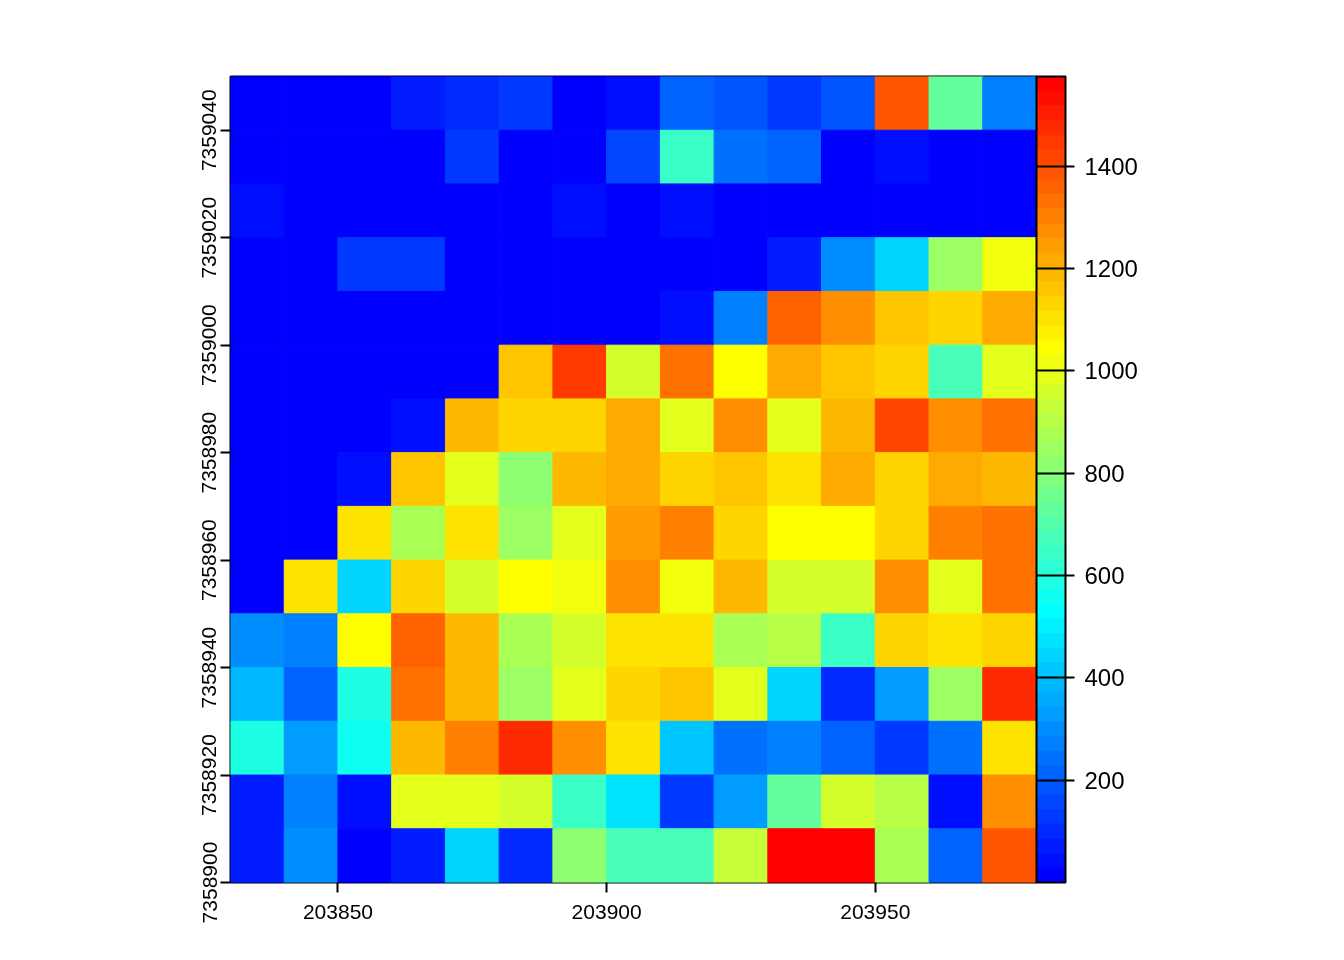 This screenshot has width=1344, height=960. Describe the element at coordinates (209, 345) in the screenshot. I see `y-tick-label: 7359000` at that location.